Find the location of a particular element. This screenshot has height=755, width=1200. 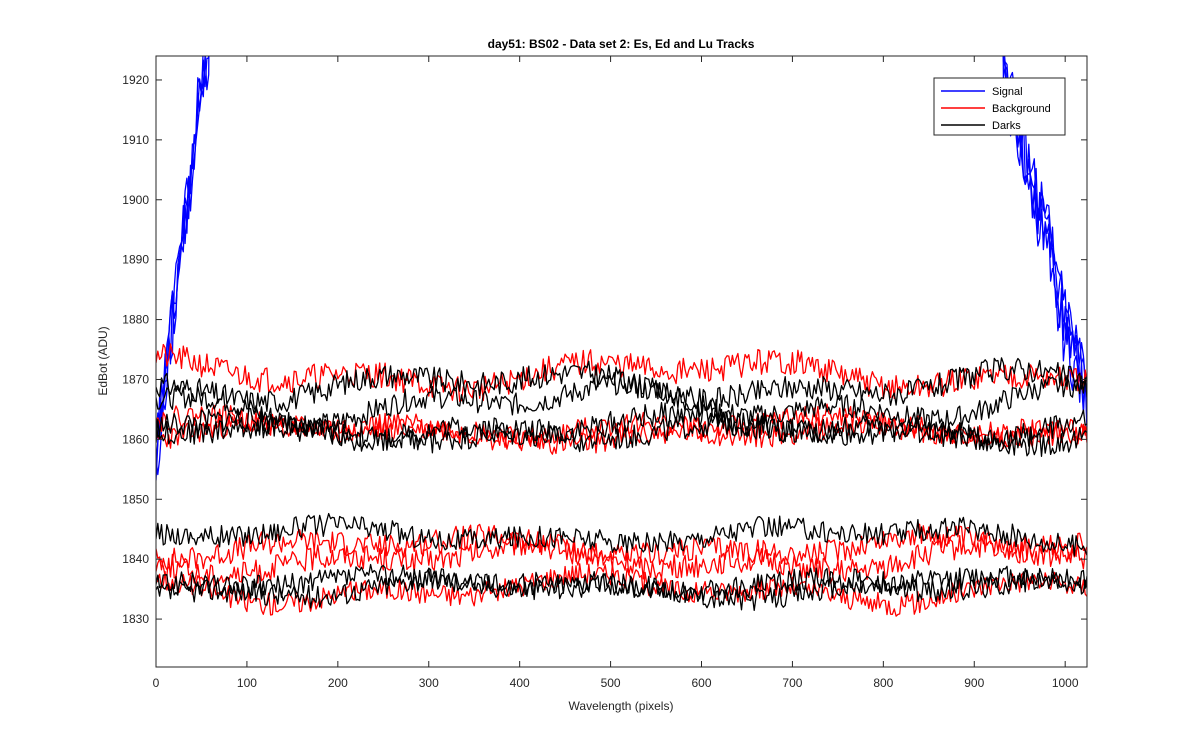

x-tick-label: 300 is located at coordinates (429, 683).